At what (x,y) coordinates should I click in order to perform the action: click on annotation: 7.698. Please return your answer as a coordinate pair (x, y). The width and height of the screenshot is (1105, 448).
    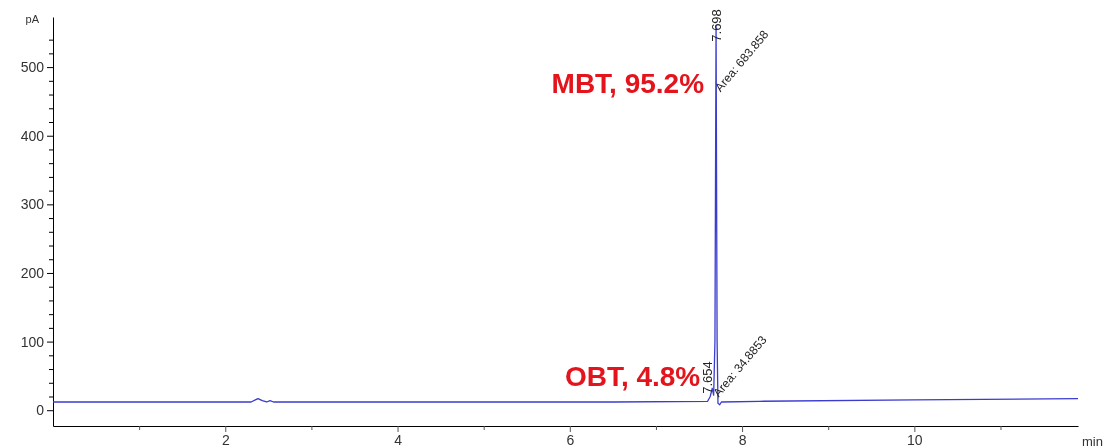
    Looking at the image, I should click on (717, 25).